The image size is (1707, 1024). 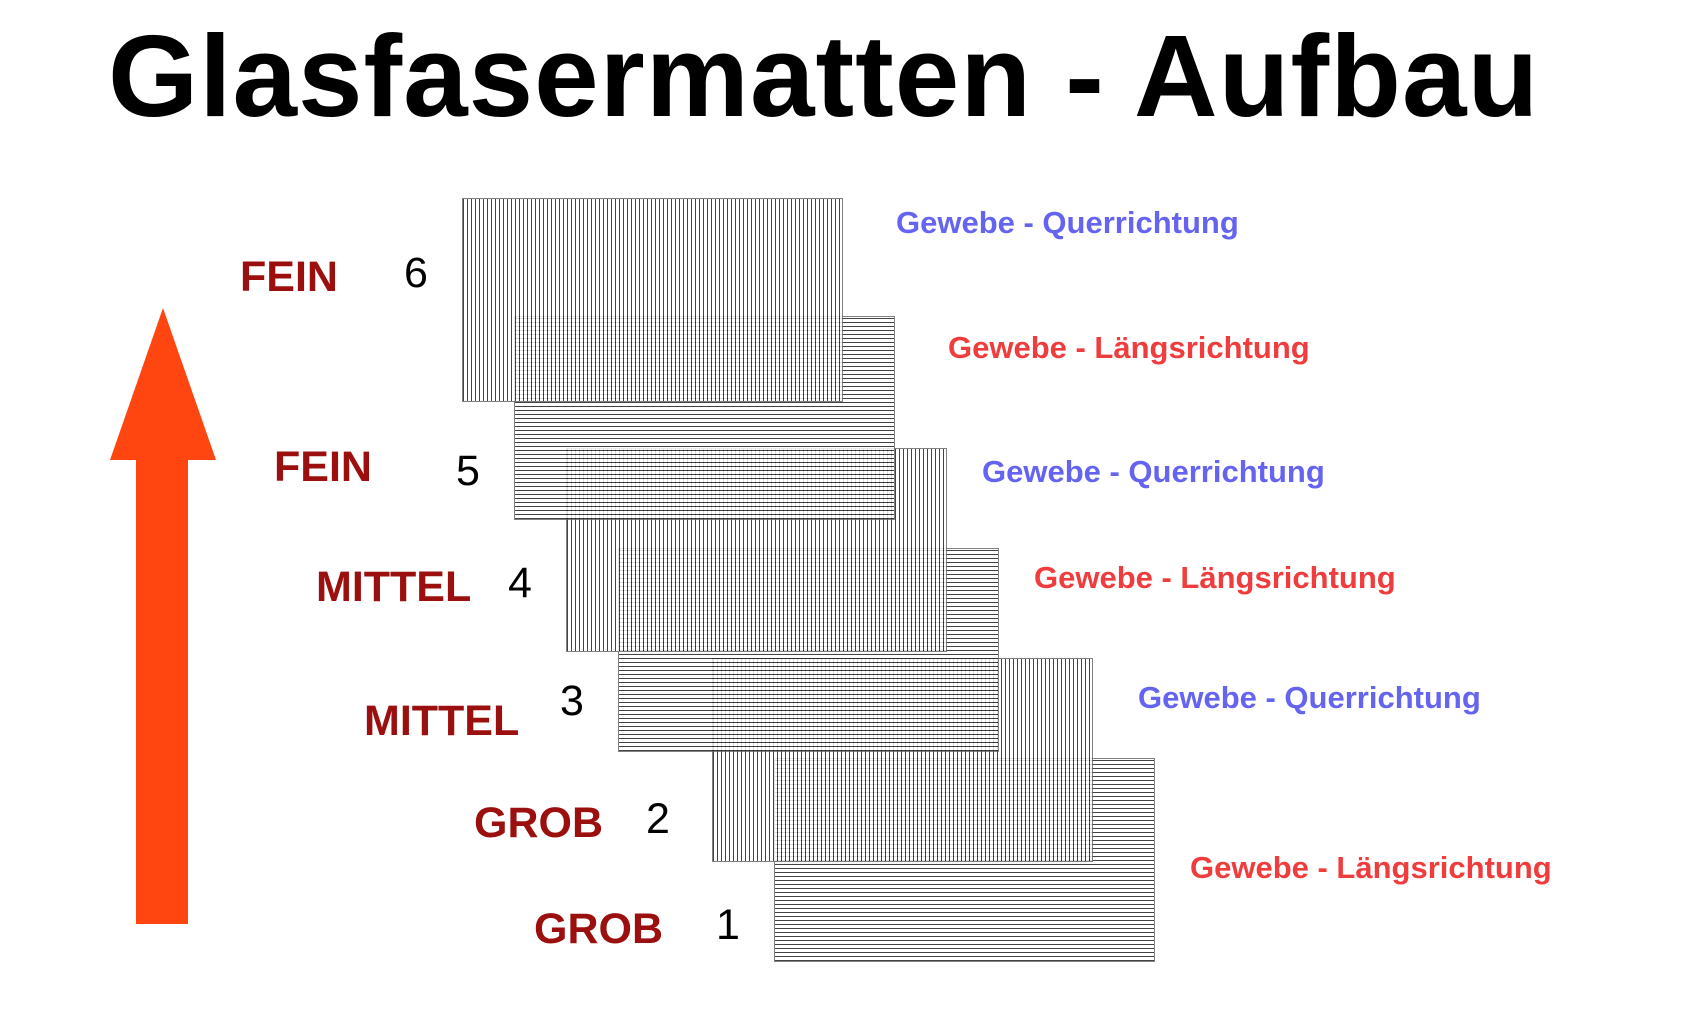 I want to click on fabric-label-2: Gewebe - Querrichtung, so click(x=1309, y=697).